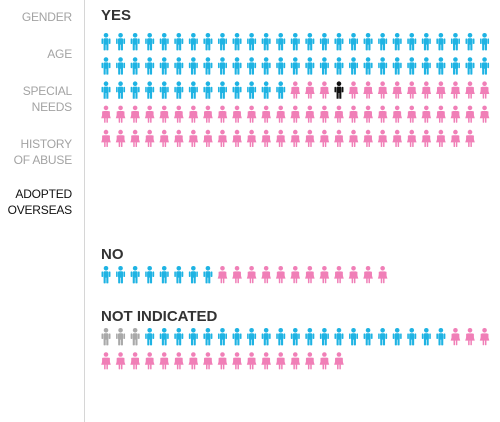  I want to click on sidebar-item-age: AGE, so click(59, 54).